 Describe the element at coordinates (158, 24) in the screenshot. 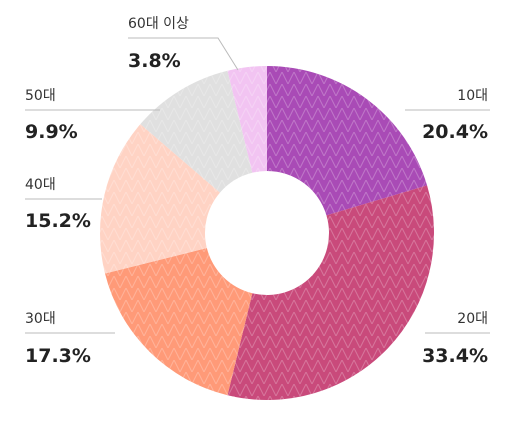

I see `category-label: 60대 이상` at that location.